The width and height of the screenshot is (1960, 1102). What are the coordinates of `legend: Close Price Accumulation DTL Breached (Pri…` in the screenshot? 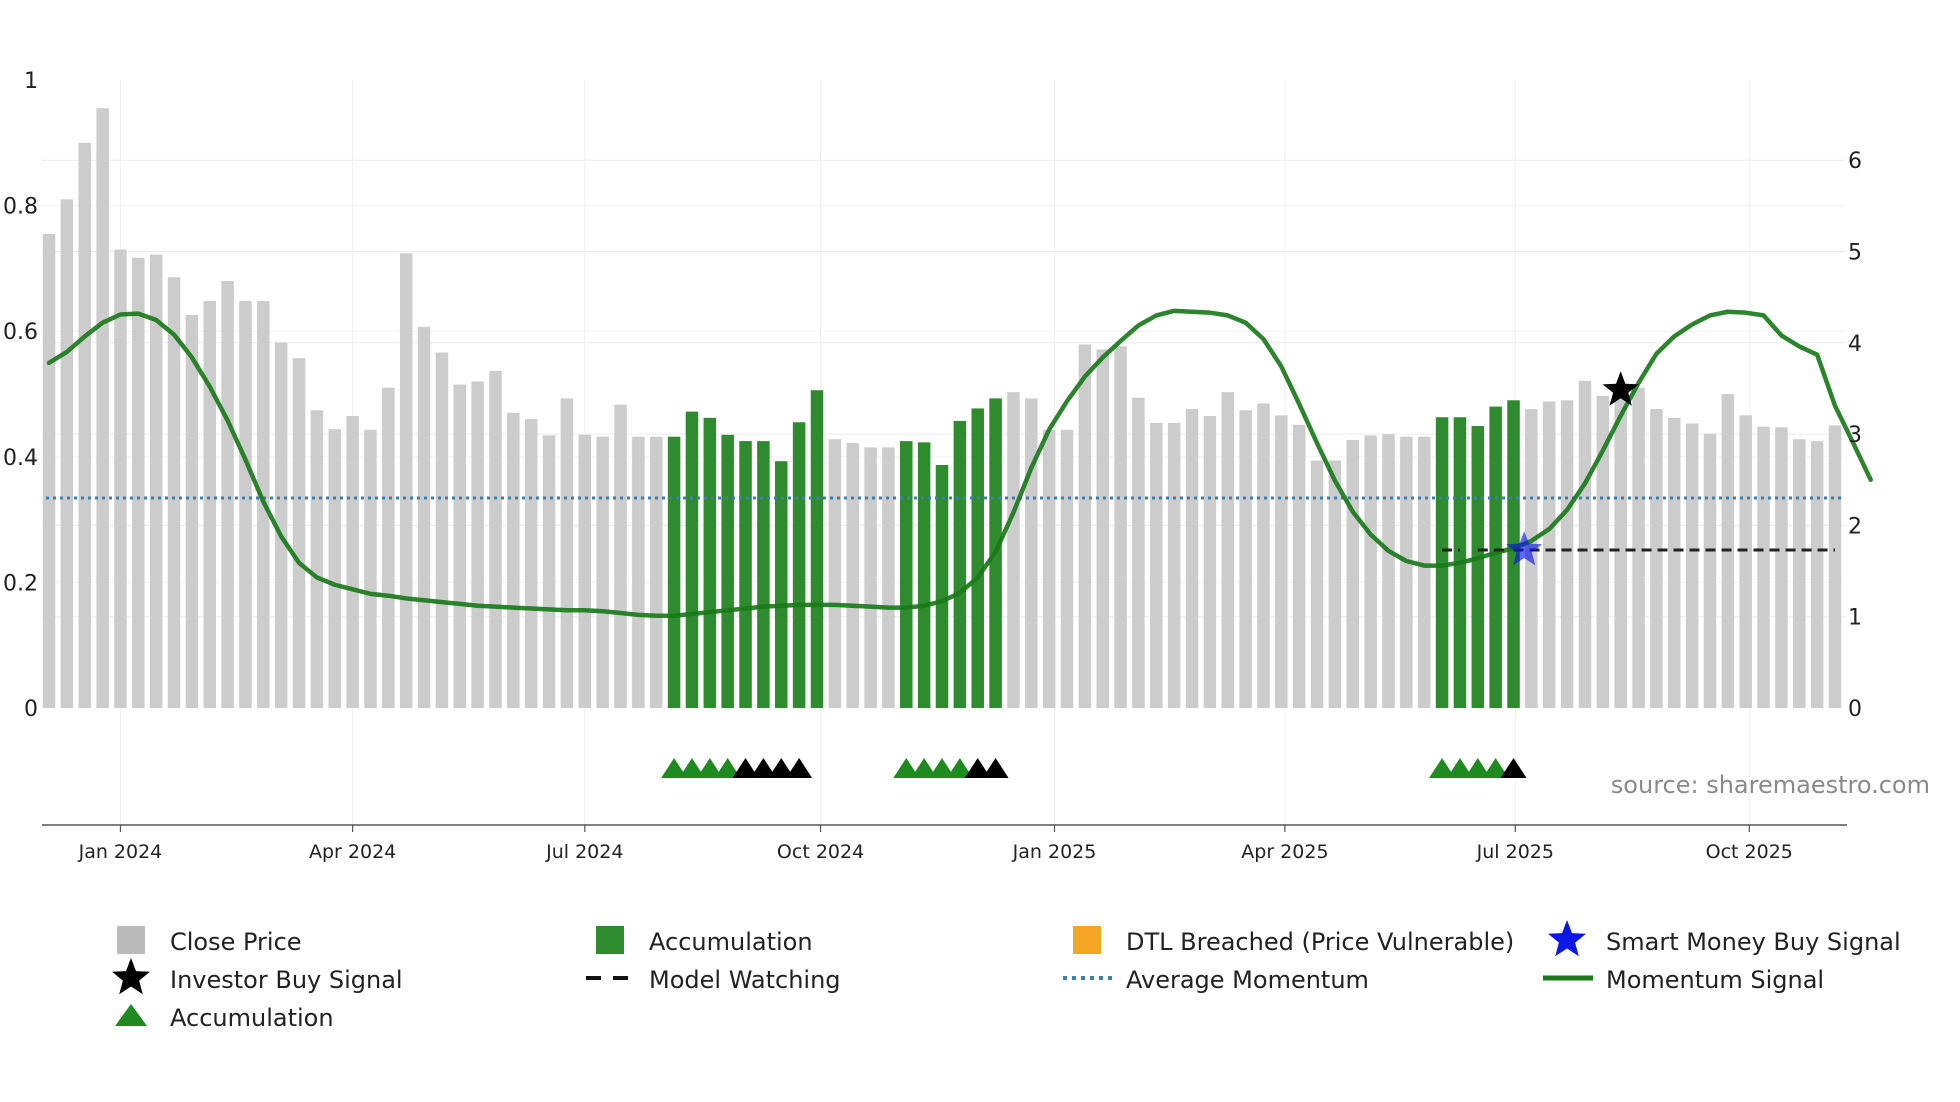 It's located at (1006, 976).